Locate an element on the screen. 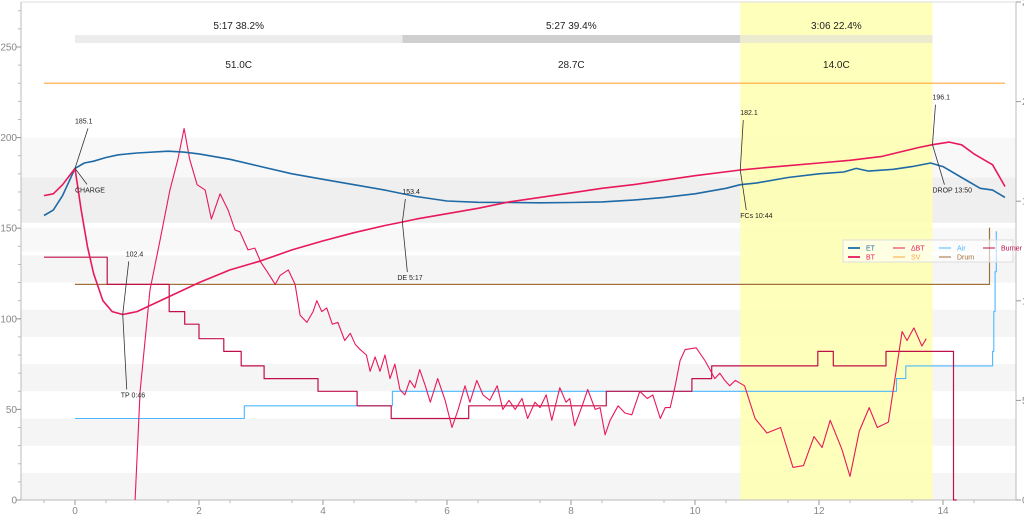 The width and height of the screenshot is (1024, 518). annotation-label: TP 0:46 is located at coordinates (133, 395).